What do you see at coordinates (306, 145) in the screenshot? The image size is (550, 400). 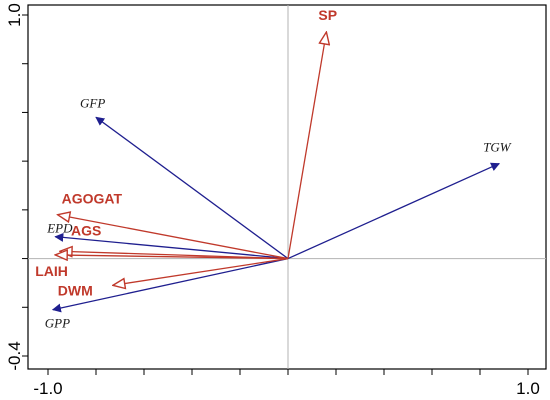 I see `vector-arrow-sp` at bounding box center [306, 145].